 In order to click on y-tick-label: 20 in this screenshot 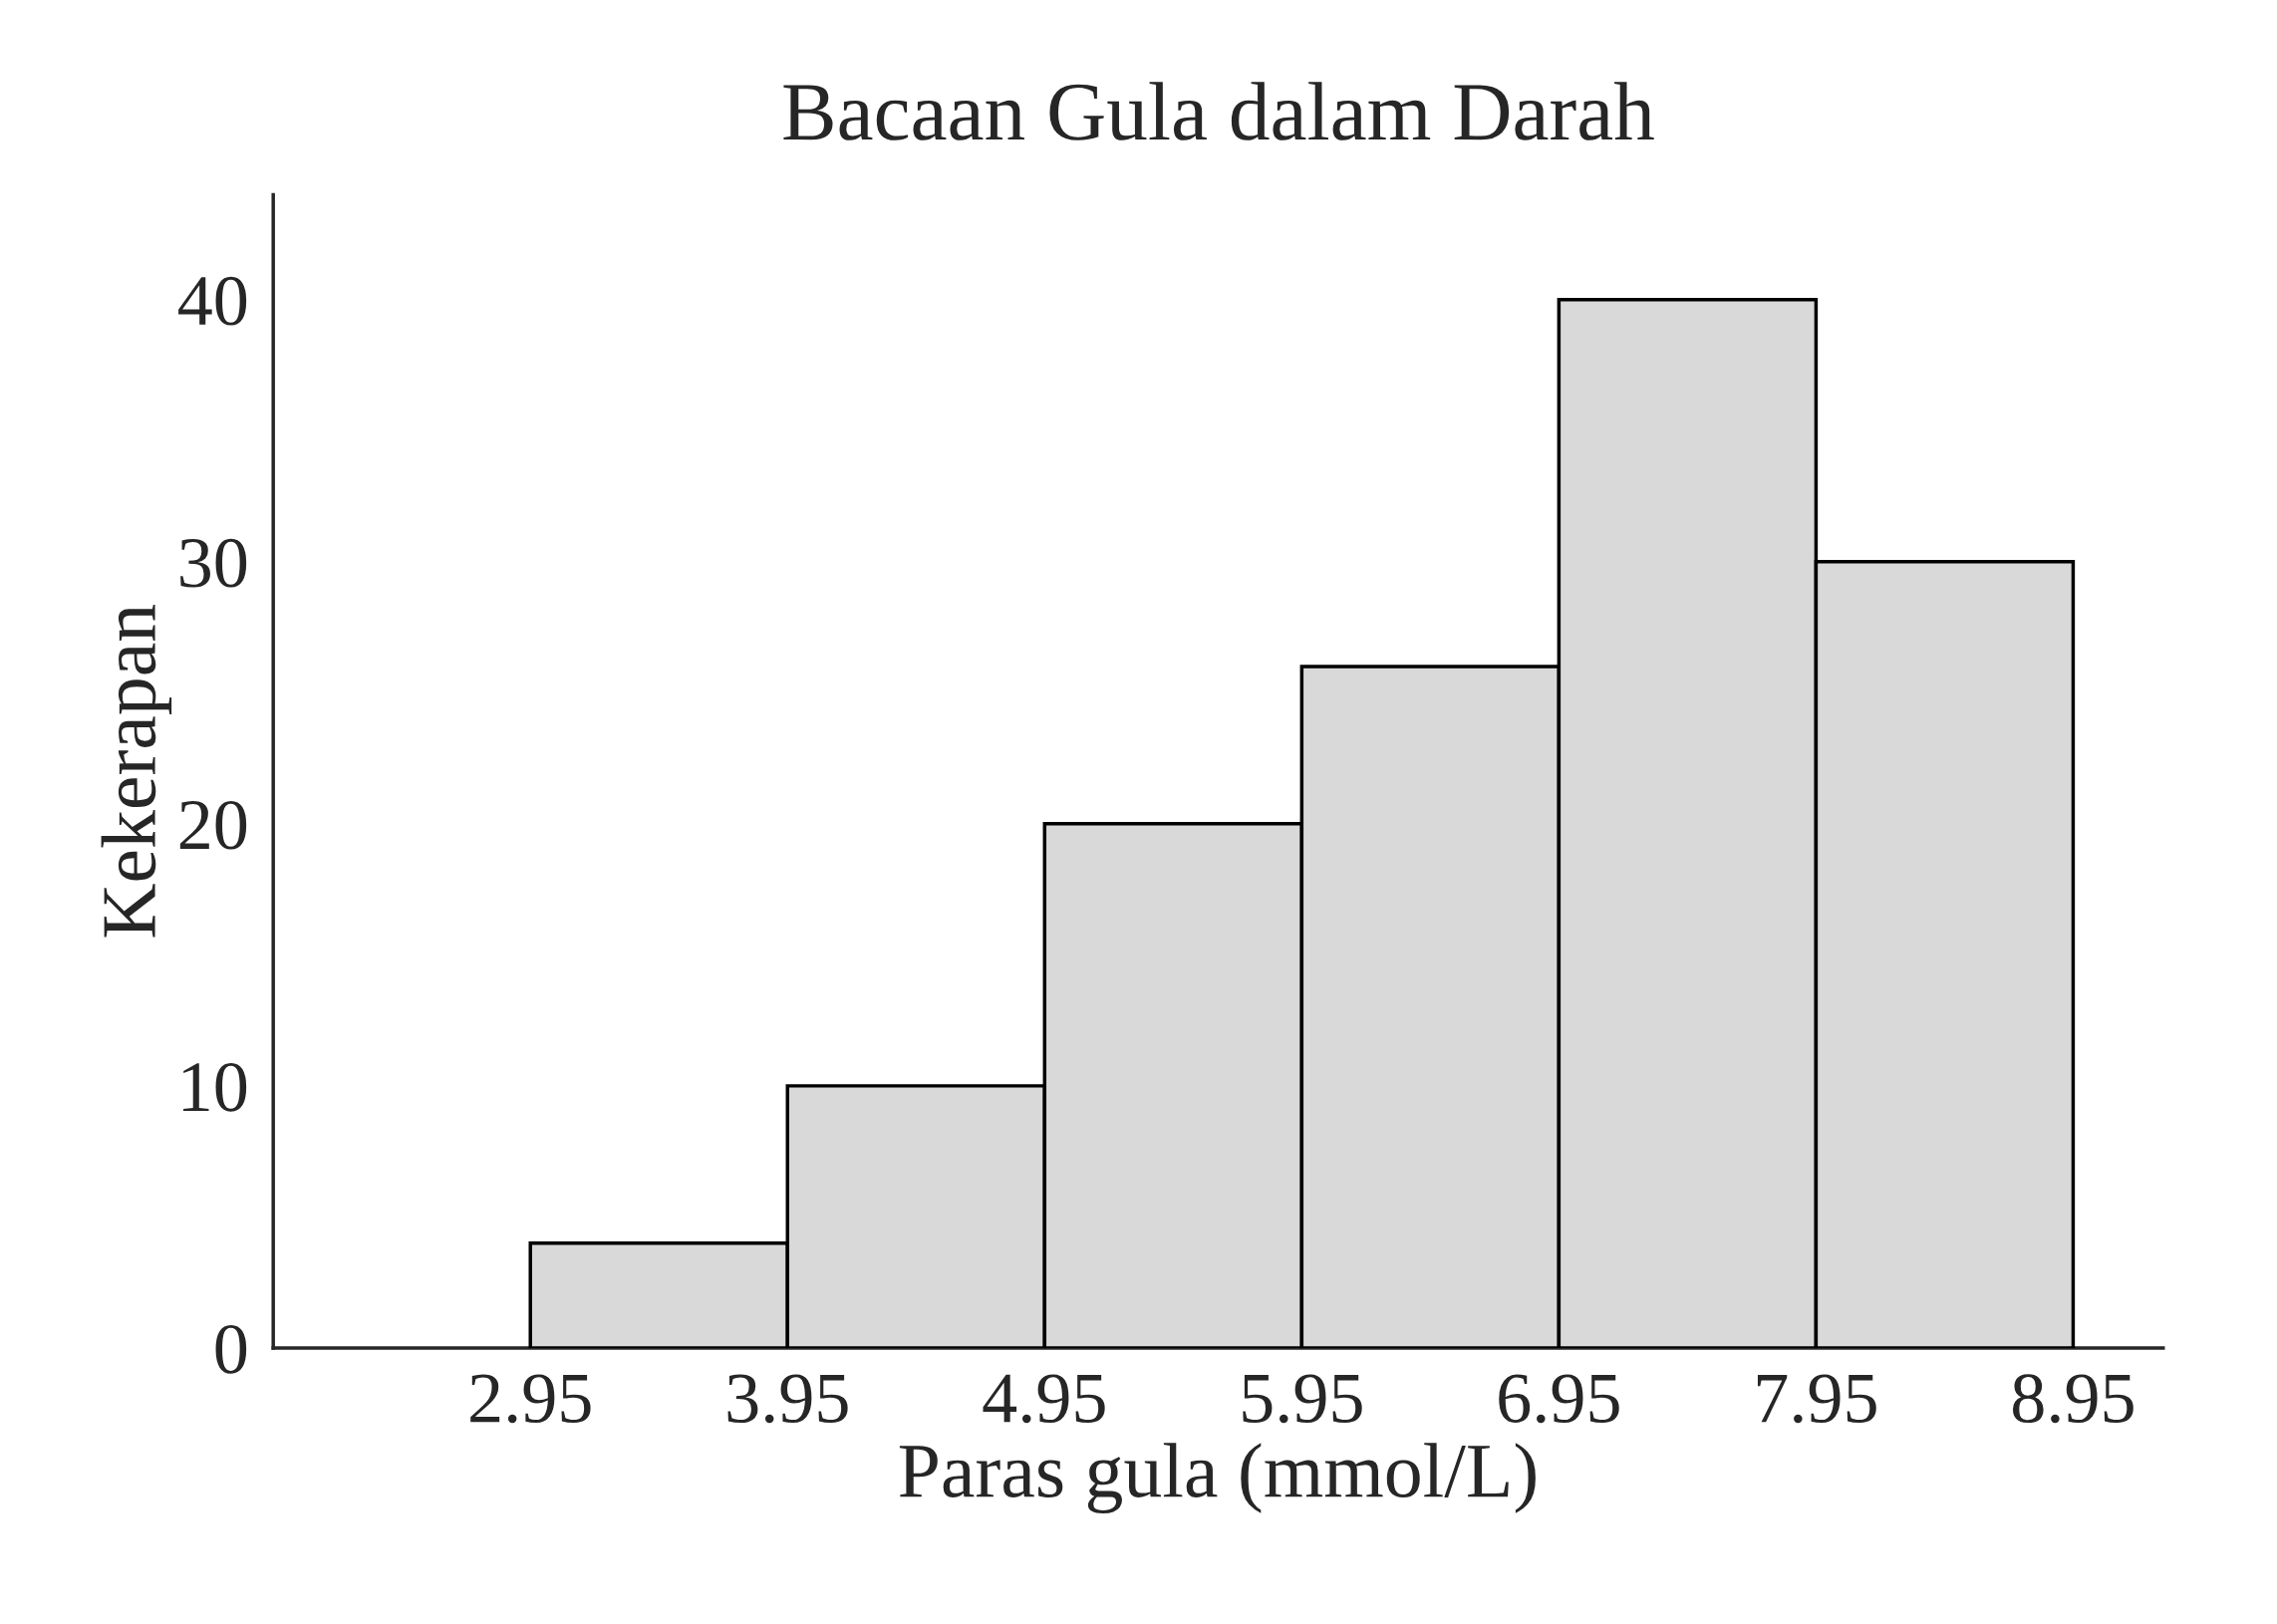, I will do `click(213, 825)`.